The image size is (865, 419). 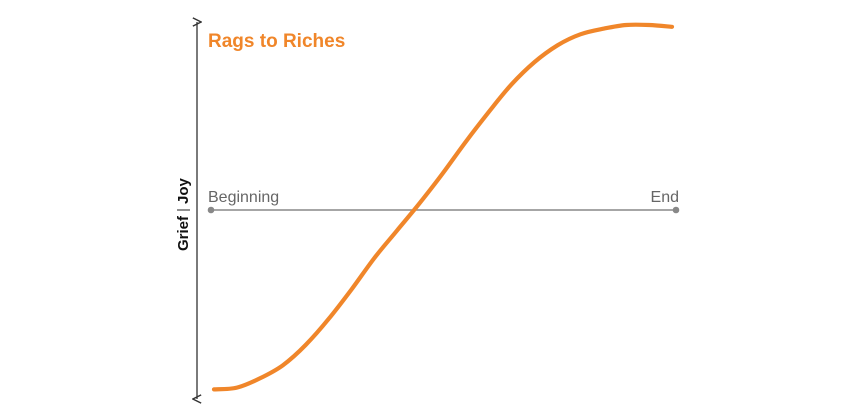 What do you see at coordinates (183, 214) in the screenshot?
I see `y-axis-labels: Joy Grief` at bounding box center [183, 214].